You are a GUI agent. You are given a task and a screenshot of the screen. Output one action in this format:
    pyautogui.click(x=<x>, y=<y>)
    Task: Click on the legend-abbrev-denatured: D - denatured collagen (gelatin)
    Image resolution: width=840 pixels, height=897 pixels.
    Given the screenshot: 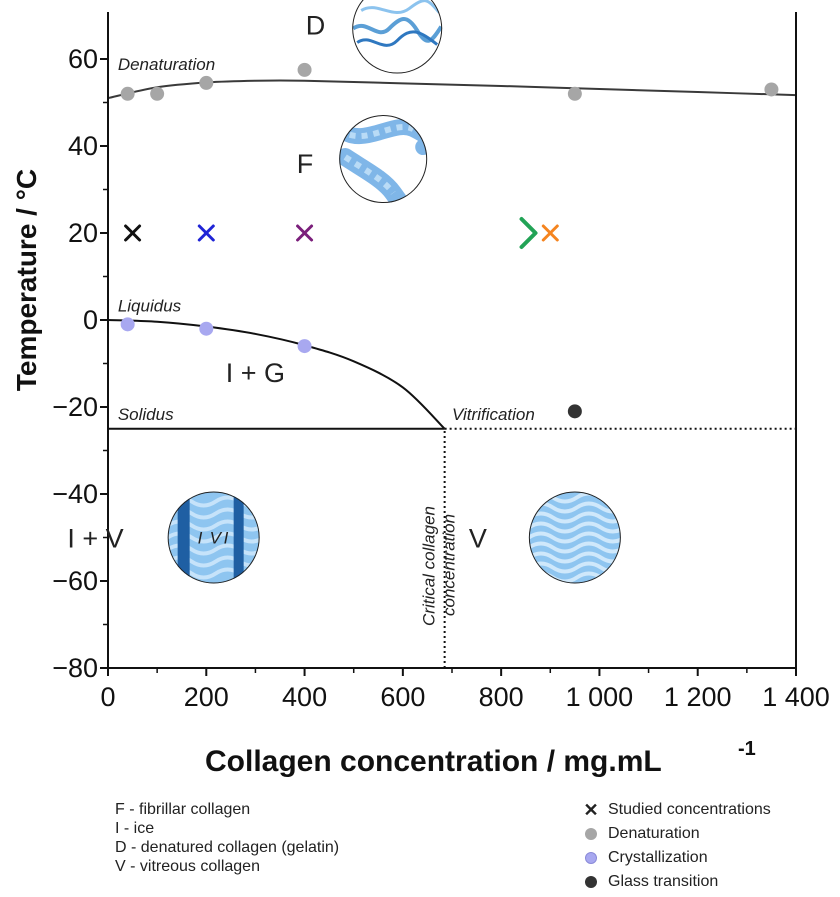 What is the action you would take?
    pyautogui.click(x=227, y=847)
    